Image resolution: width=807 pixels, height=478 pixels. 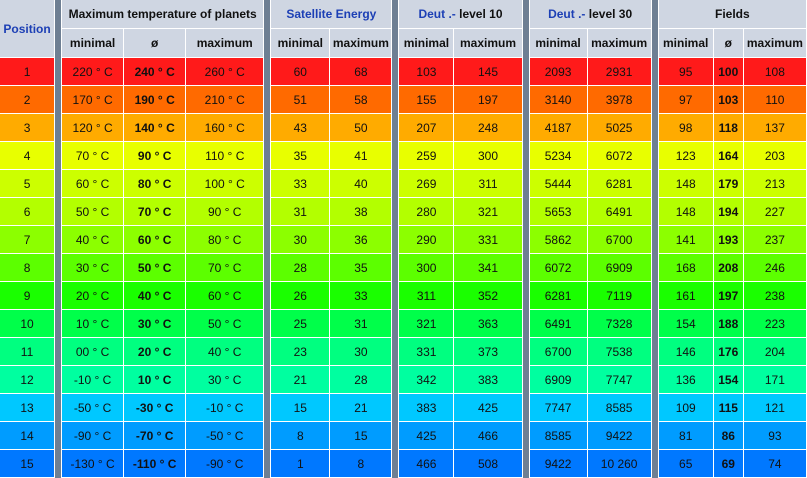 I want to click on position-cell: 8, so click(x=28, y=268).